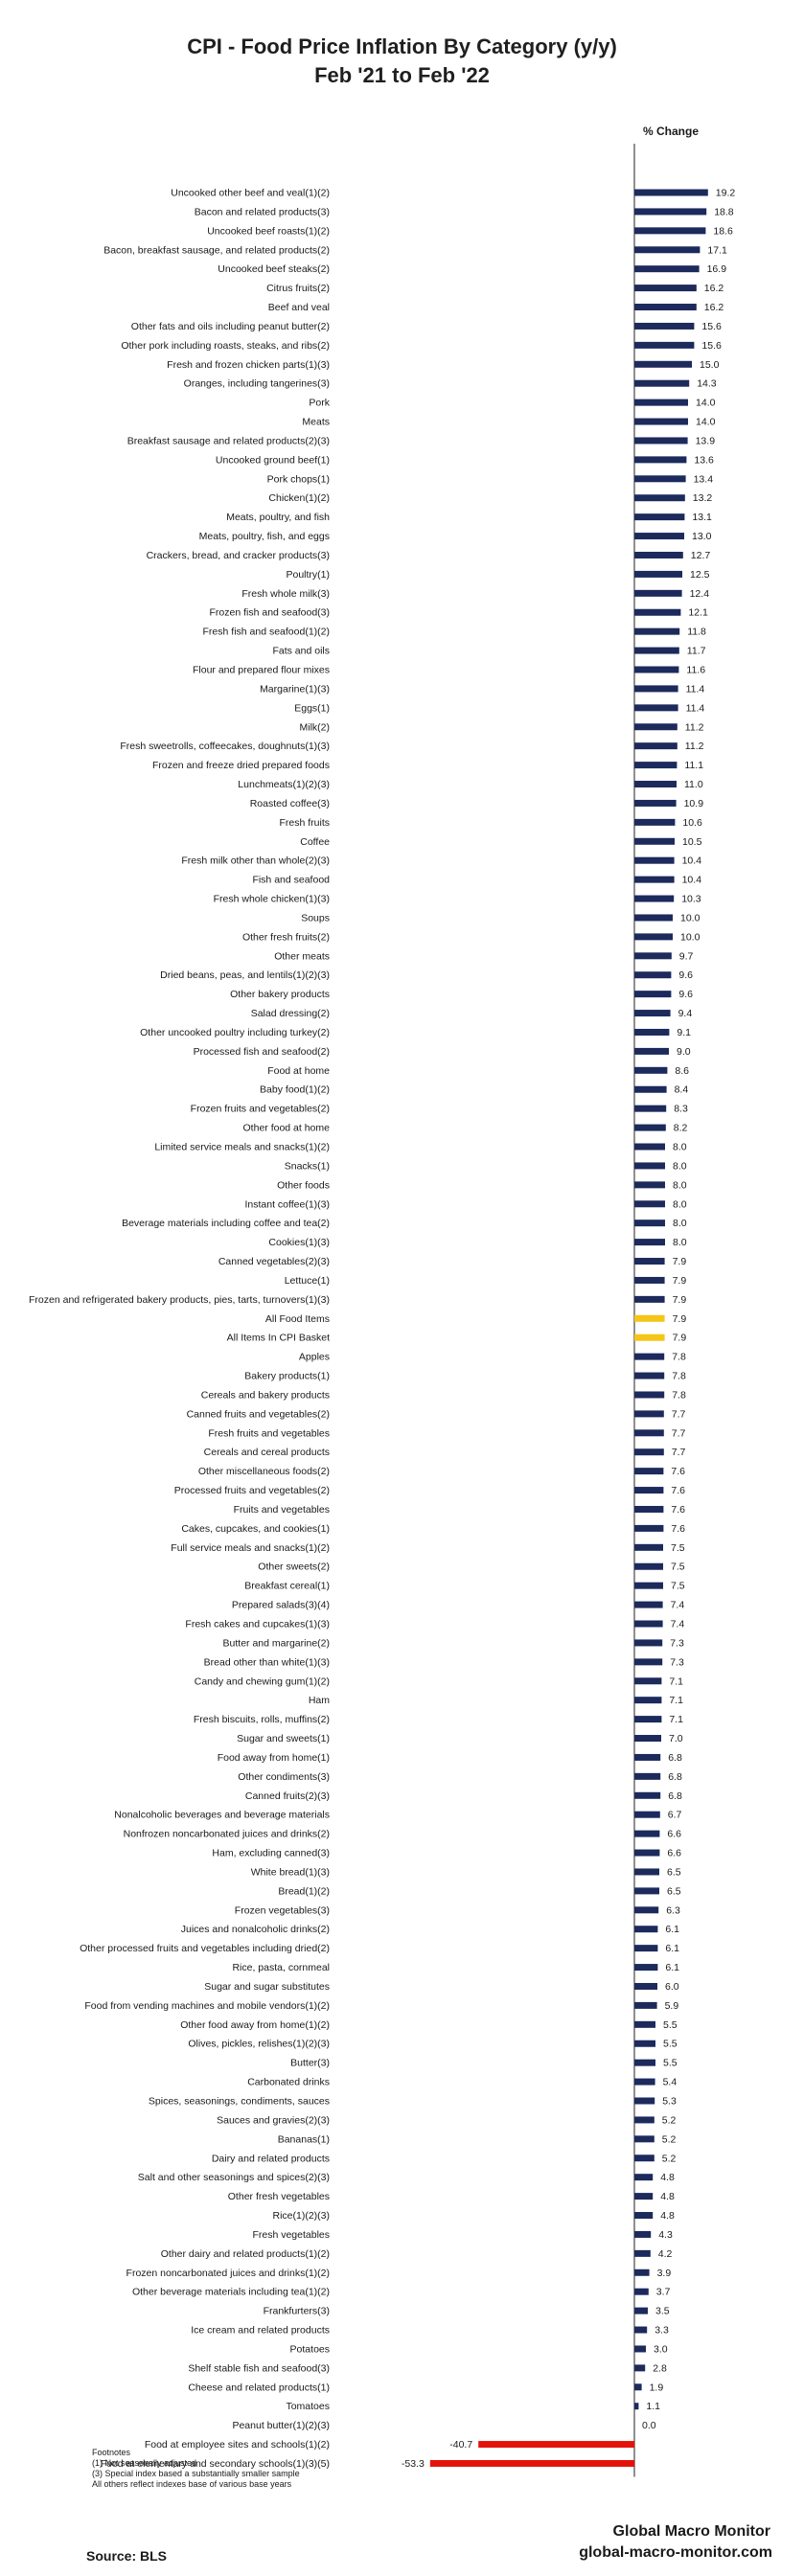 The width and height of the screenshot is (804, 2576). I want to click on value-label: 9.6, so click(686, 975).